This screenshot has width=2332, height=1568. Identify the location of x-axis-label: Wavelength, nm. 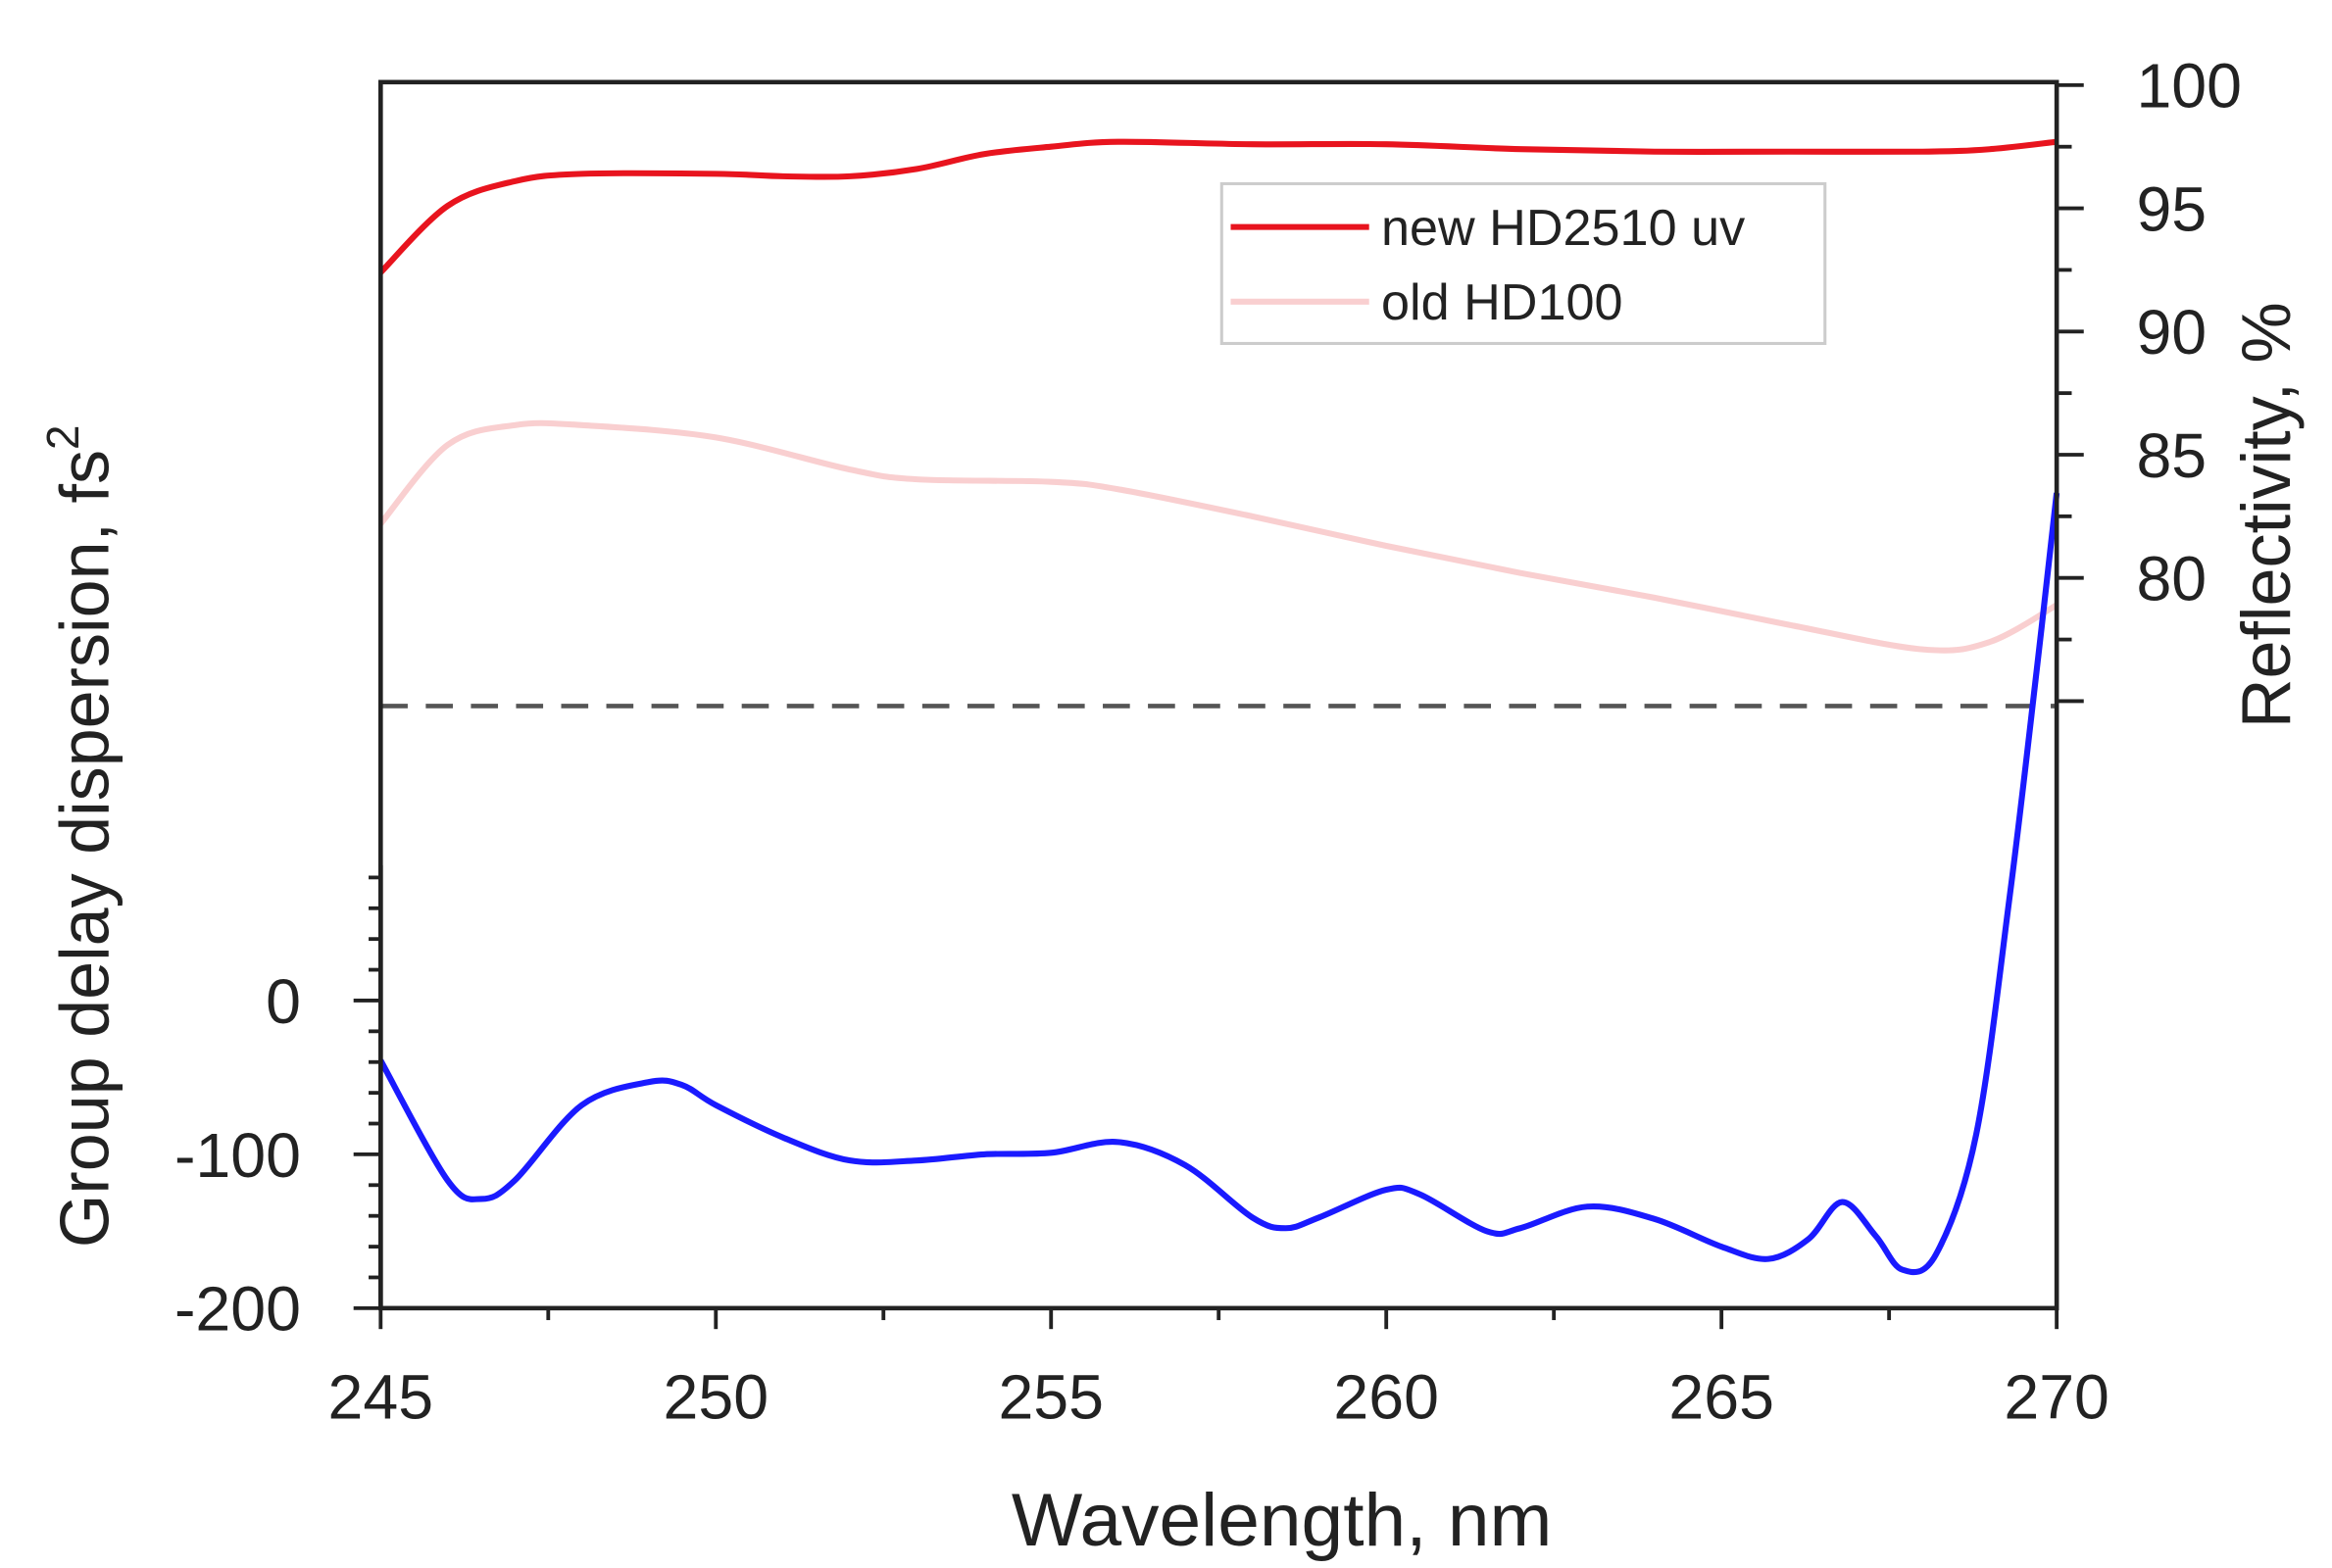
(1282, 1520).